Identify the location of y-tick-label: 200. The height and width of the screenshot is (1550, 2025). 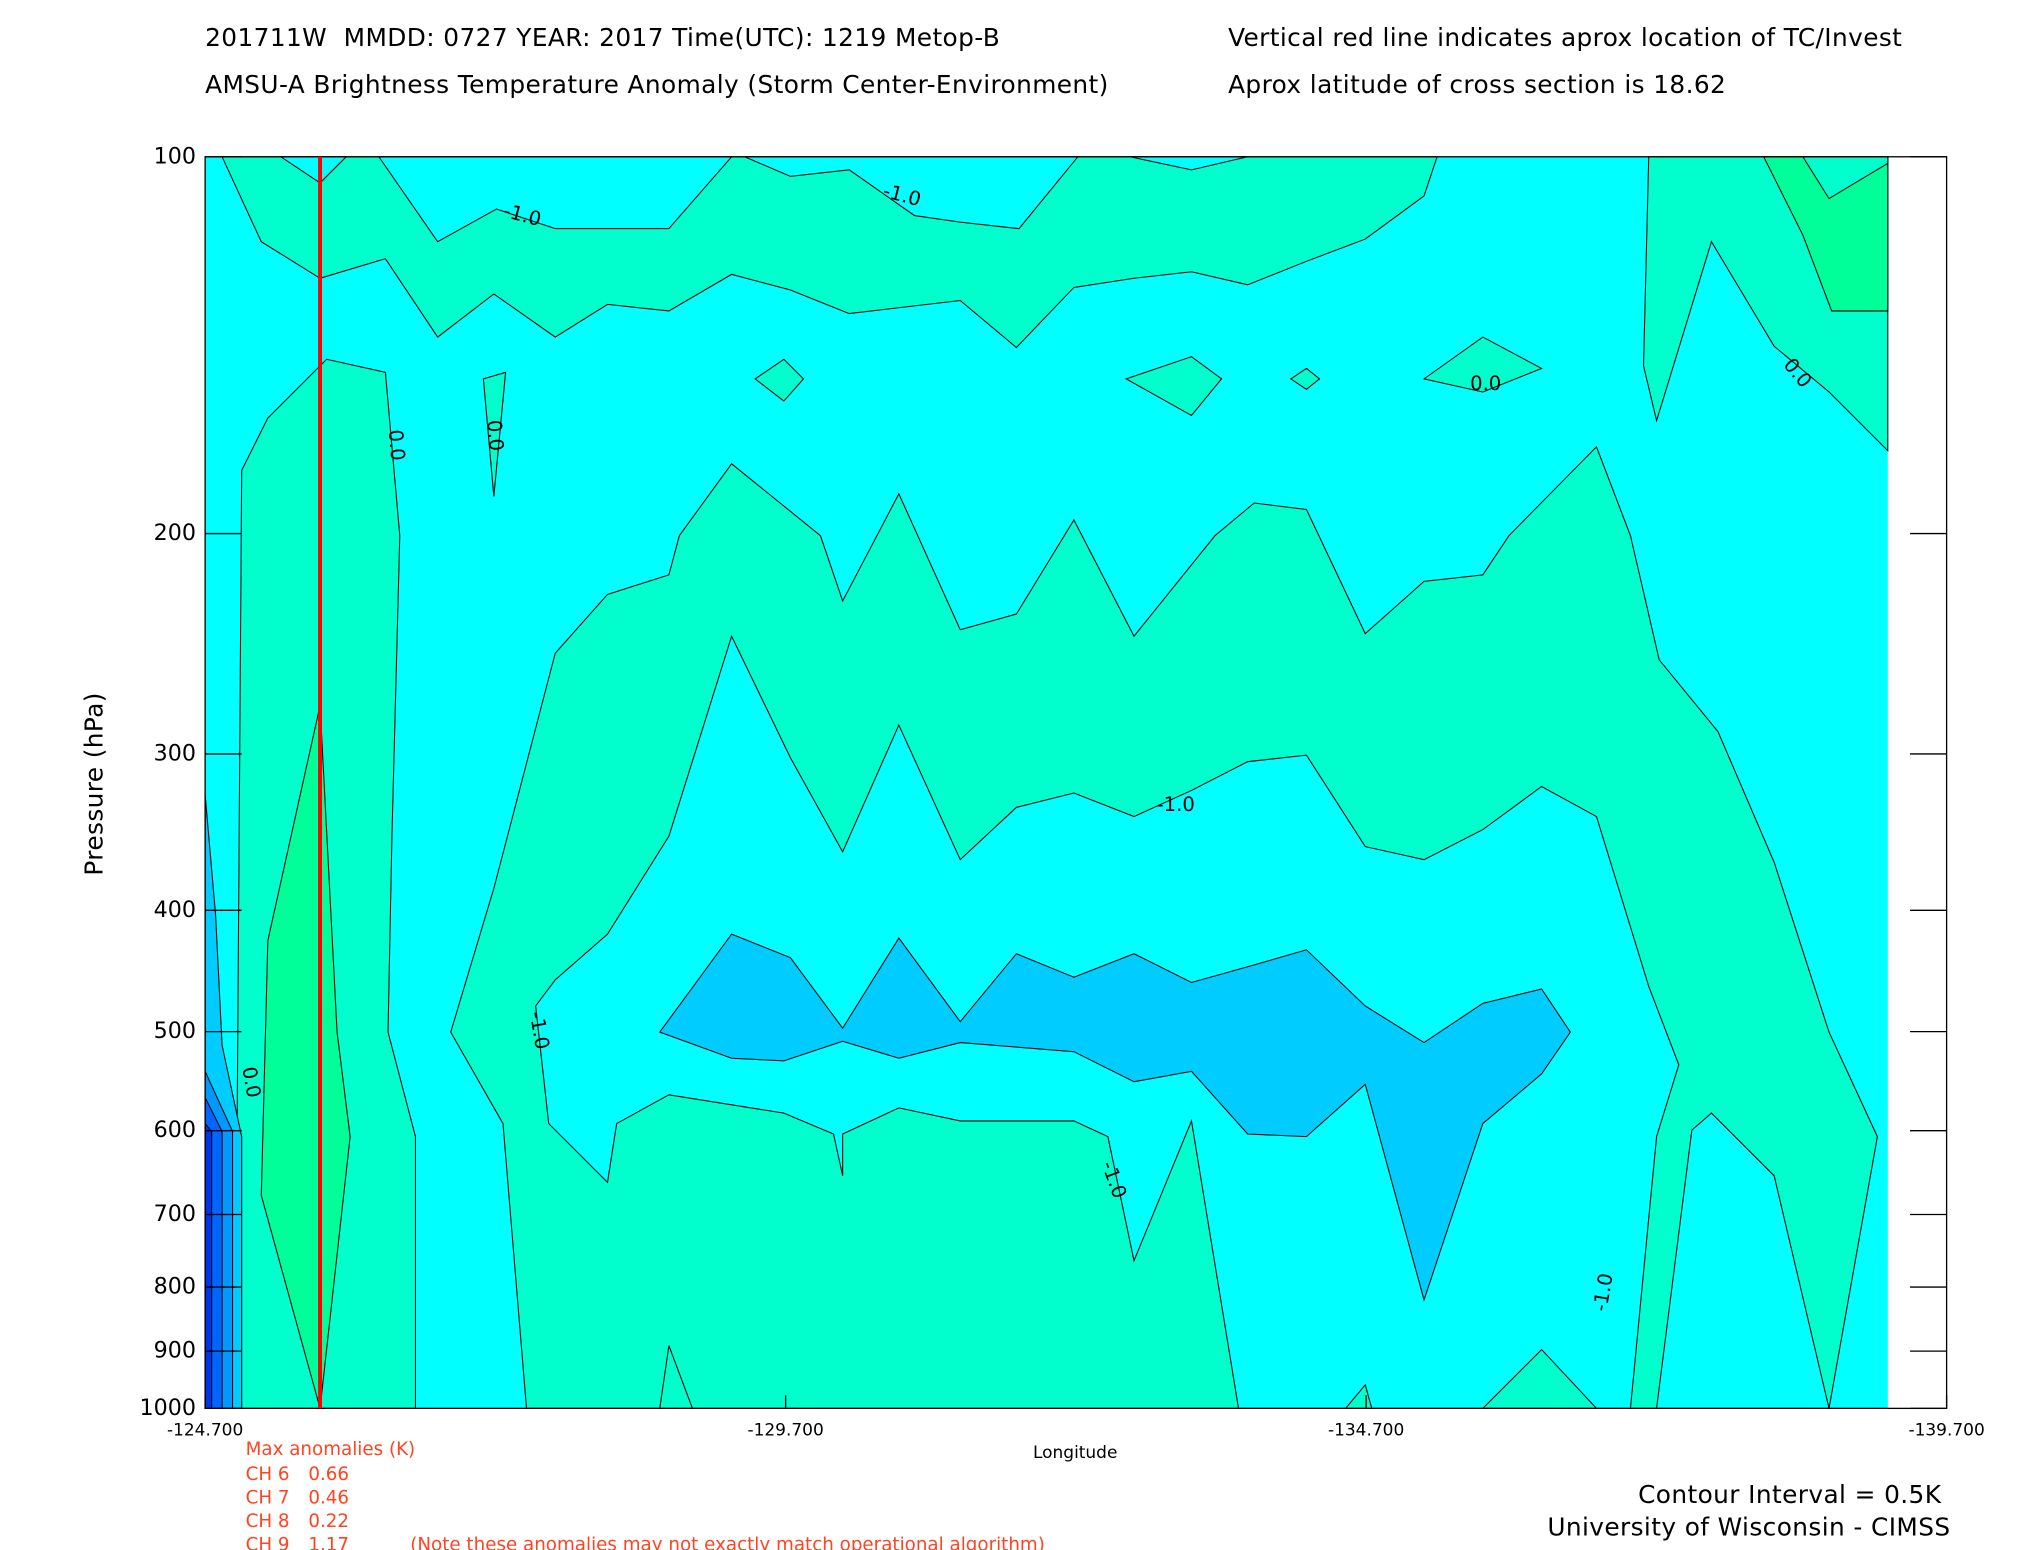
(175, 533).